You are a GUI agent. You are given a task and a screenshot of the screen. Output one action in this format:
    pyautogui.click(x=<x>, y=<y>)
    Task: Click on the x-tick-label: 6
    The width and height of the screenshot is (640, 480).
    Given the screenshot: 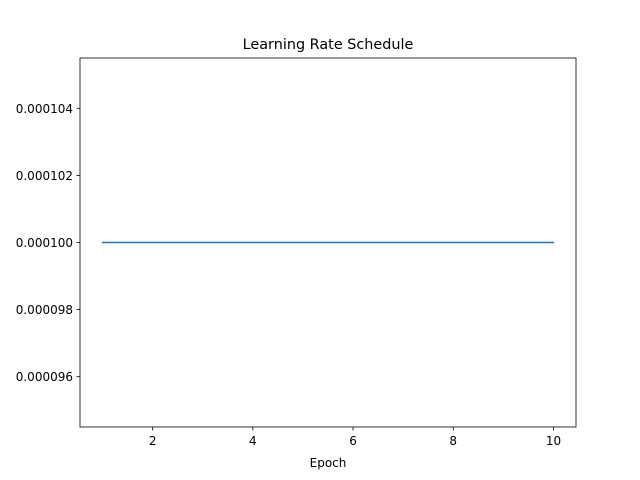 What is the action you would take?
    pyautogui.click(x=353, y=441)
    